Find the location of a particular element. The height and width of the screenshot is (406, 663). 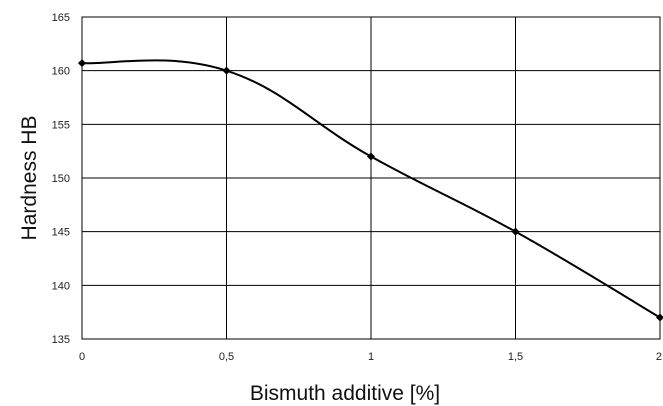

y-tick-label: 165 is located at coordinates (61, 18).